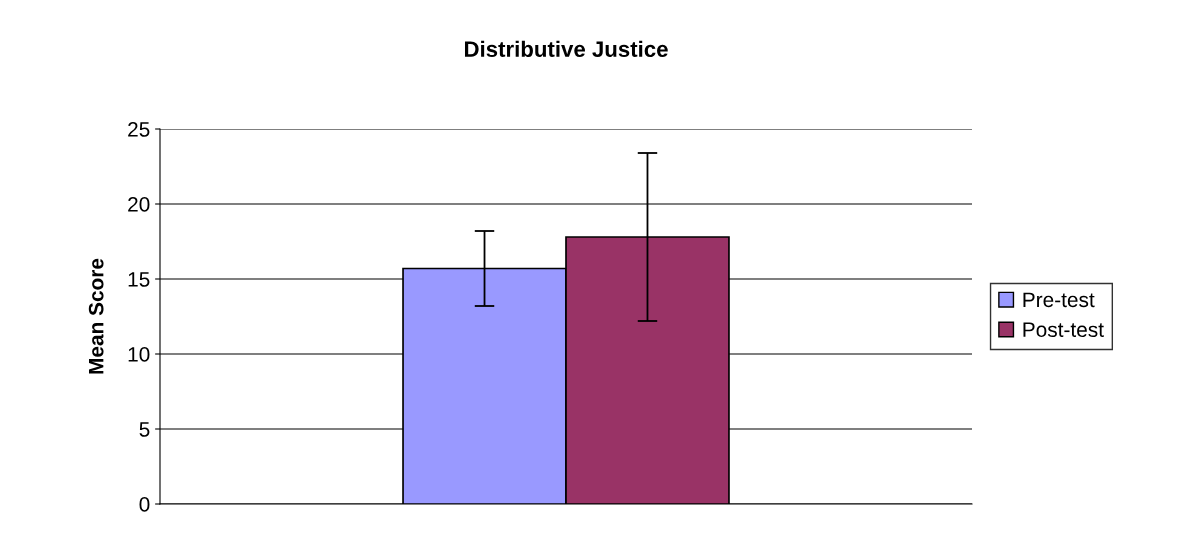 The width and height of the screenshot is (1184, 554). What do you see at coordinates (144, 429) in the screenshot?
I see `y-tick-label: 5` at bounding box center [144, 429].